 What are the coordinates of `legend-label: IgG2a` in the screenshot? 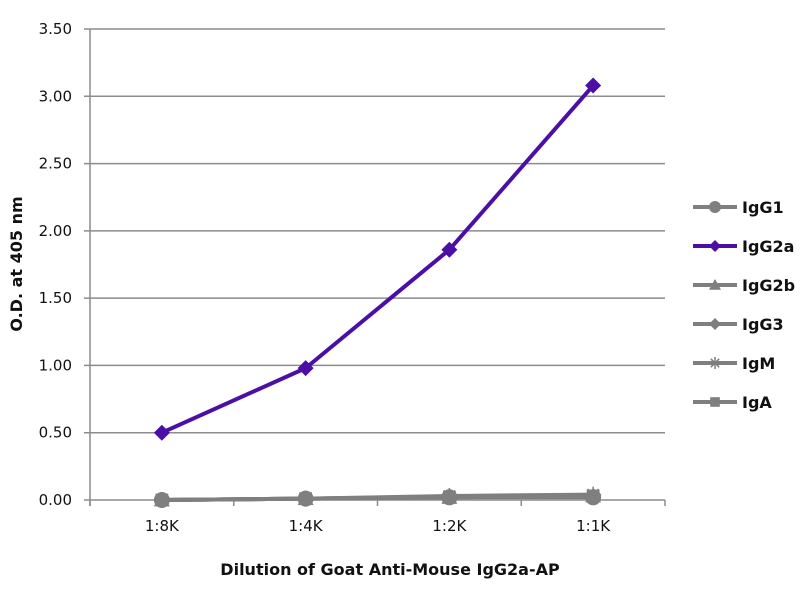 It's located at (768, 246).